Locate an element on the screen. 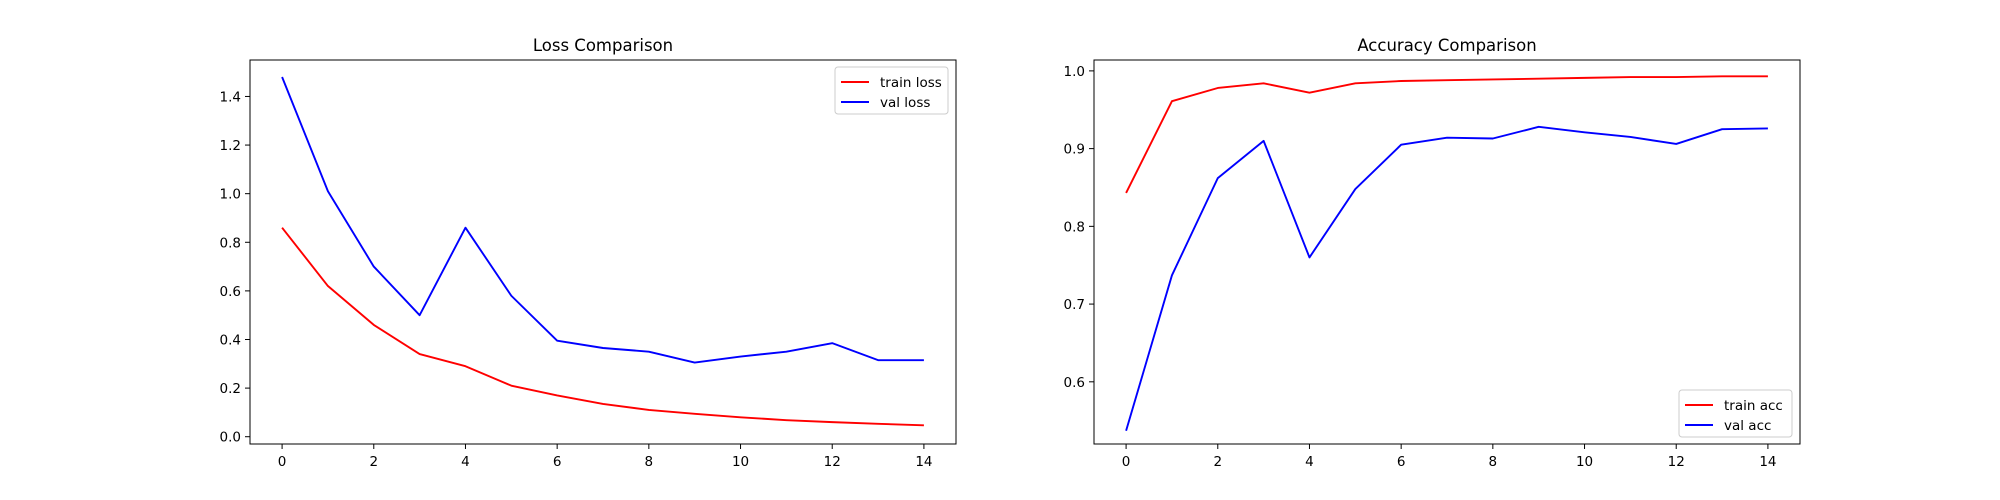 This screenshot has width=2000, height=500. y-tick-label: 1.2 is located at coordinates (230, 146).